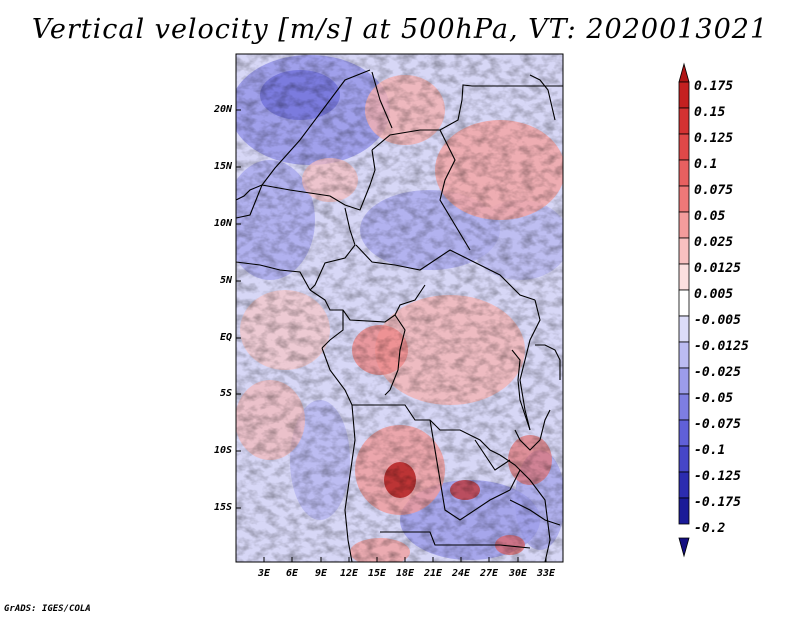  Describe the element at coordinates (222, 223) in the screenshot. I see `lat-label: 10N` at that location.